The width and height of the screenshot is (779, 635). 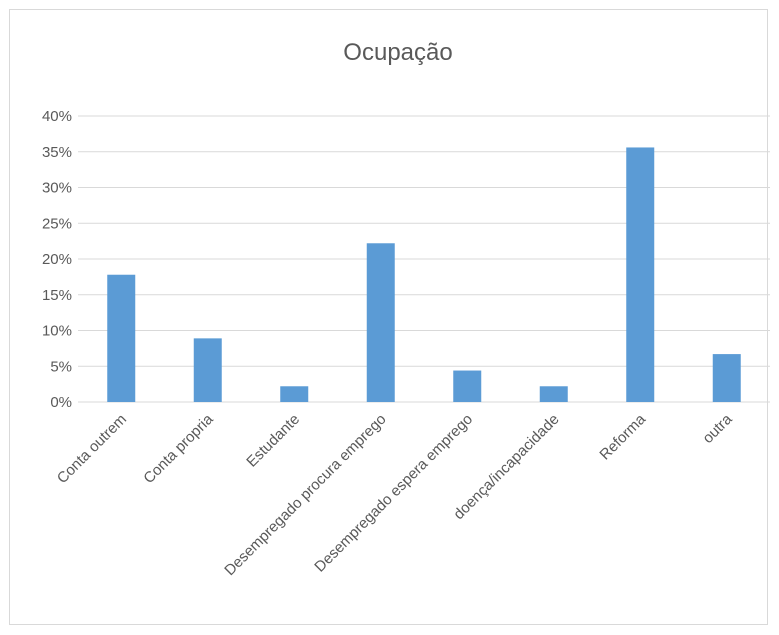 What do you see at coordinates (622, 436) in the screenshot?
I see `x-category-label: Reforma` at bounding box center [622, 436].